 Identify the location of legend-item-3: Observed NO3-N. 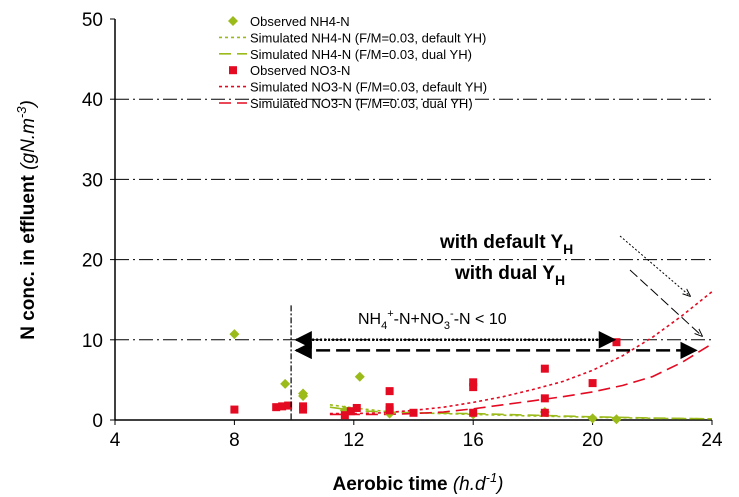
(289, 70).